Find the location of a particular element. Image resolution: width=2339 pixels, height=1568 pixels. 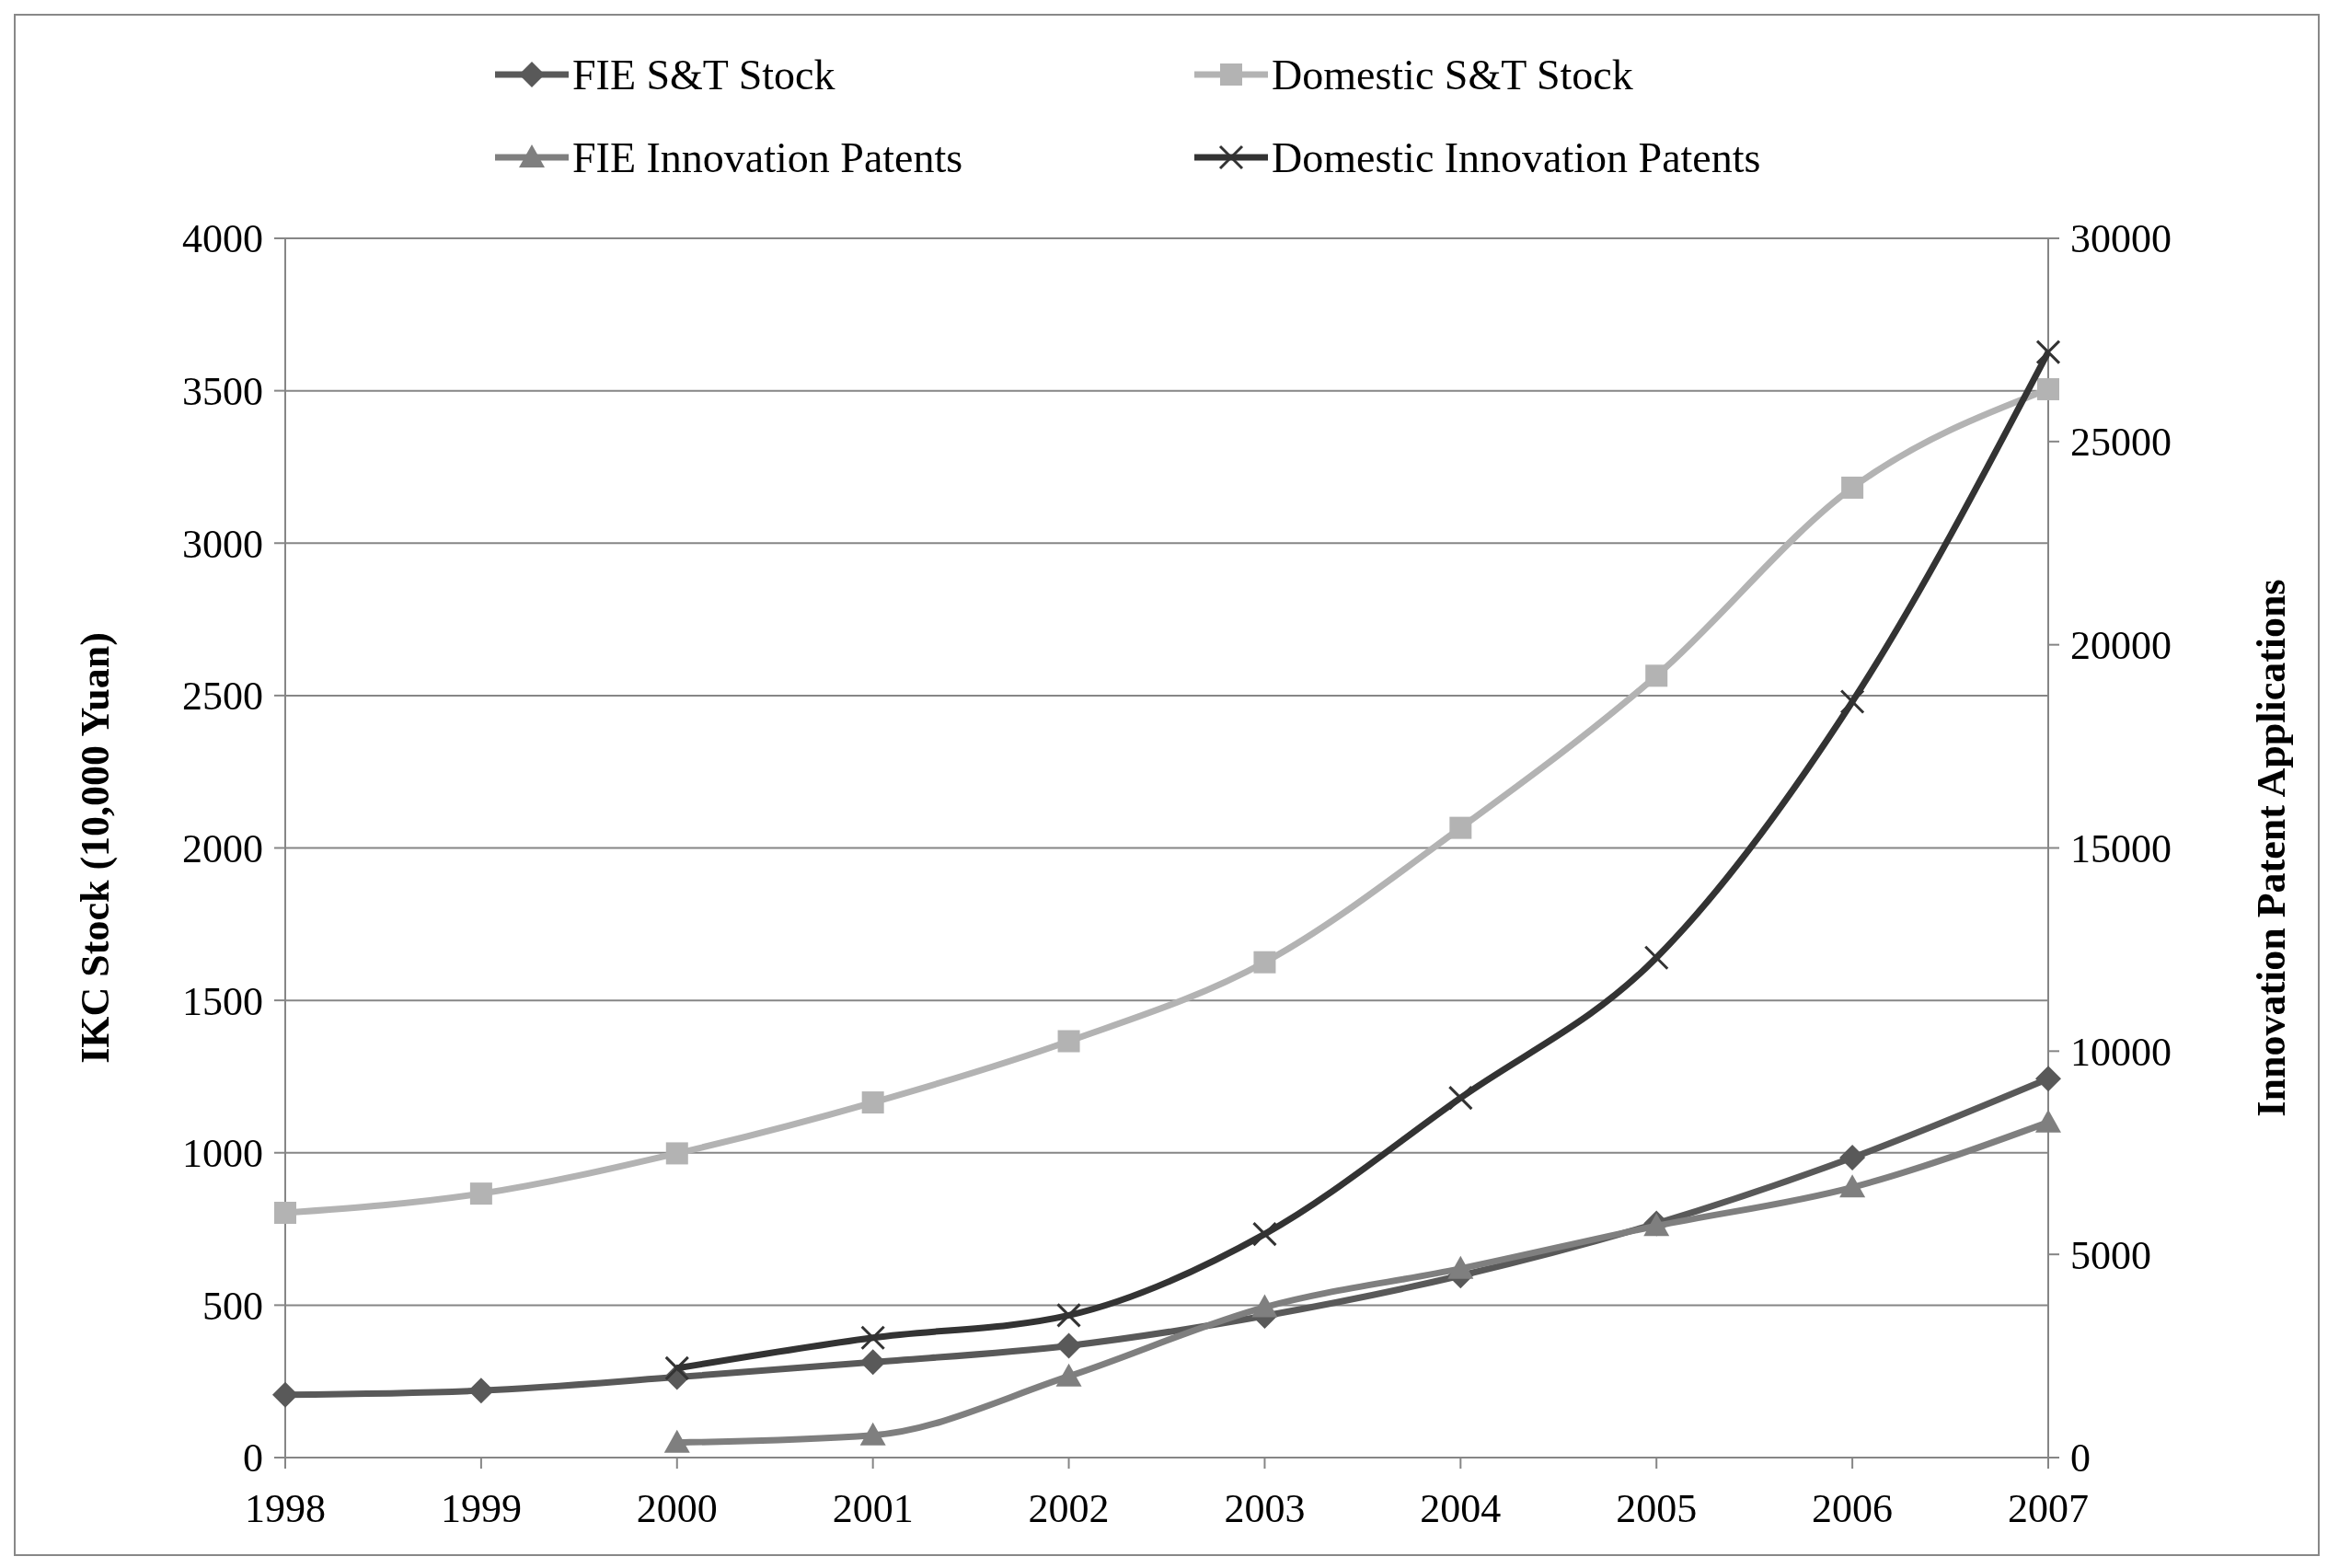

y2-tick-label: 10000 is located at coordinates (2121, 1052).